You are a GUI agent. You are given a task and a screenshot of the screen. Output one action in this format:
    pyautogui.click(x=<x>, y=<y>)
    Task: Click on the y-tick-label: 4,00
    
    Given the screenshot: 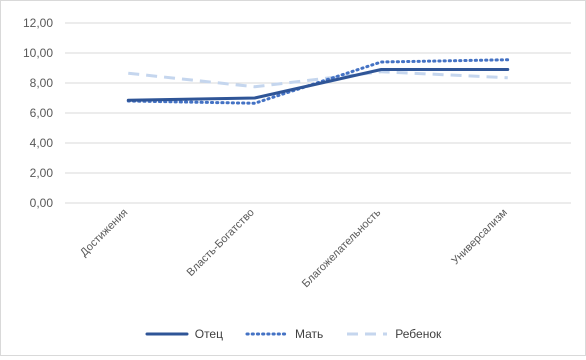 What is the action you would take?
    pyautogui.click(x=42, y=143)
    